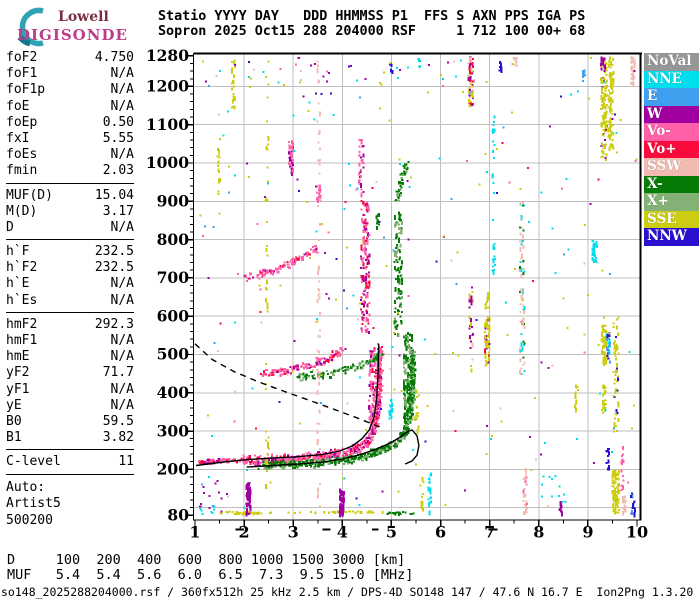 Image resolution: width=700 pixels, height=600 pixels. I want to click on legend-item-nnw: NNW, so click(671, 237).